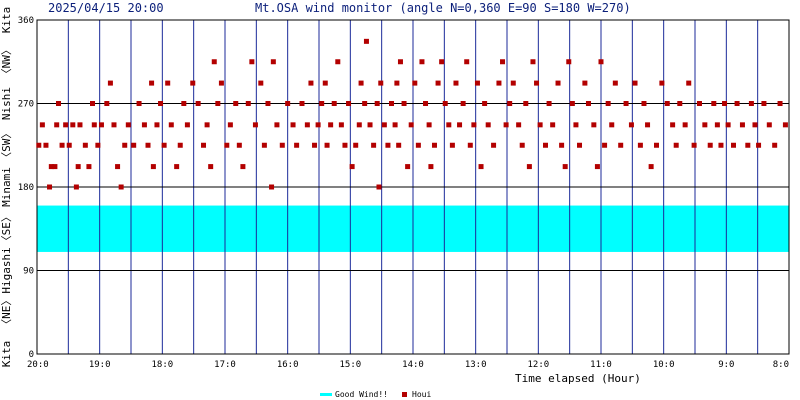  What do you see at coordinates (26, 21) in the screenshot?
I see `y-tick-label: 360` at bounding box center [26, 21].